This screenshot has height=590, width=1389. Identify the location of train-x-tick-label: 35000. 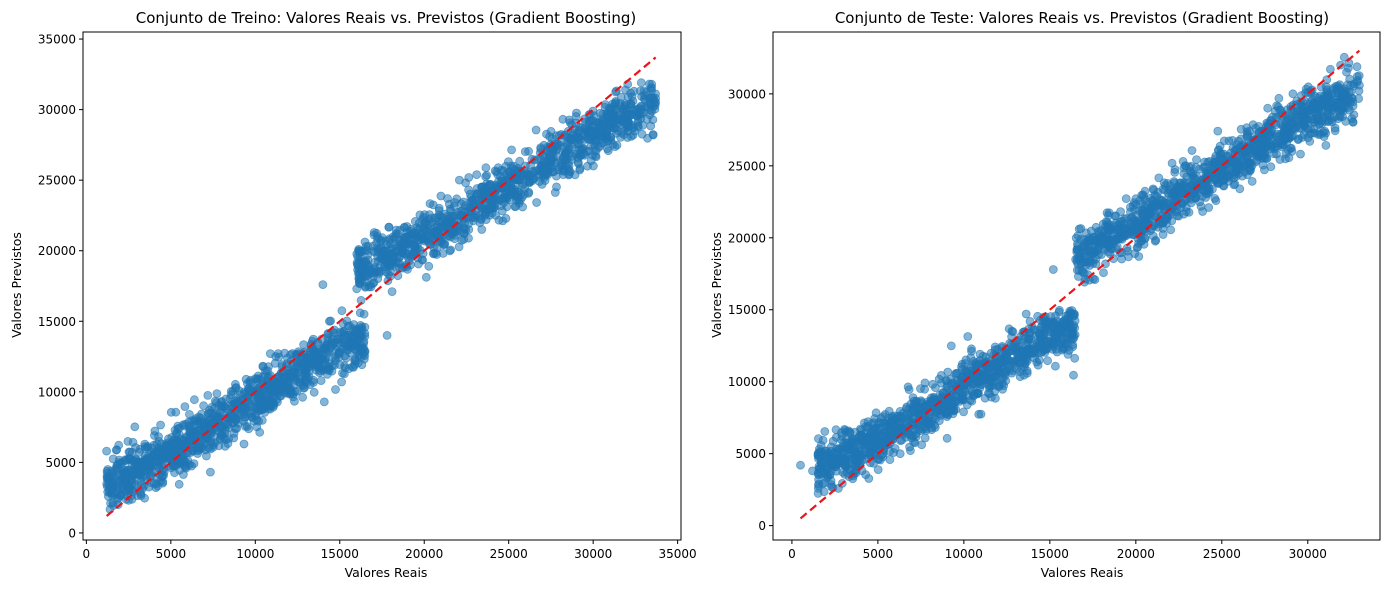
(678, 554).